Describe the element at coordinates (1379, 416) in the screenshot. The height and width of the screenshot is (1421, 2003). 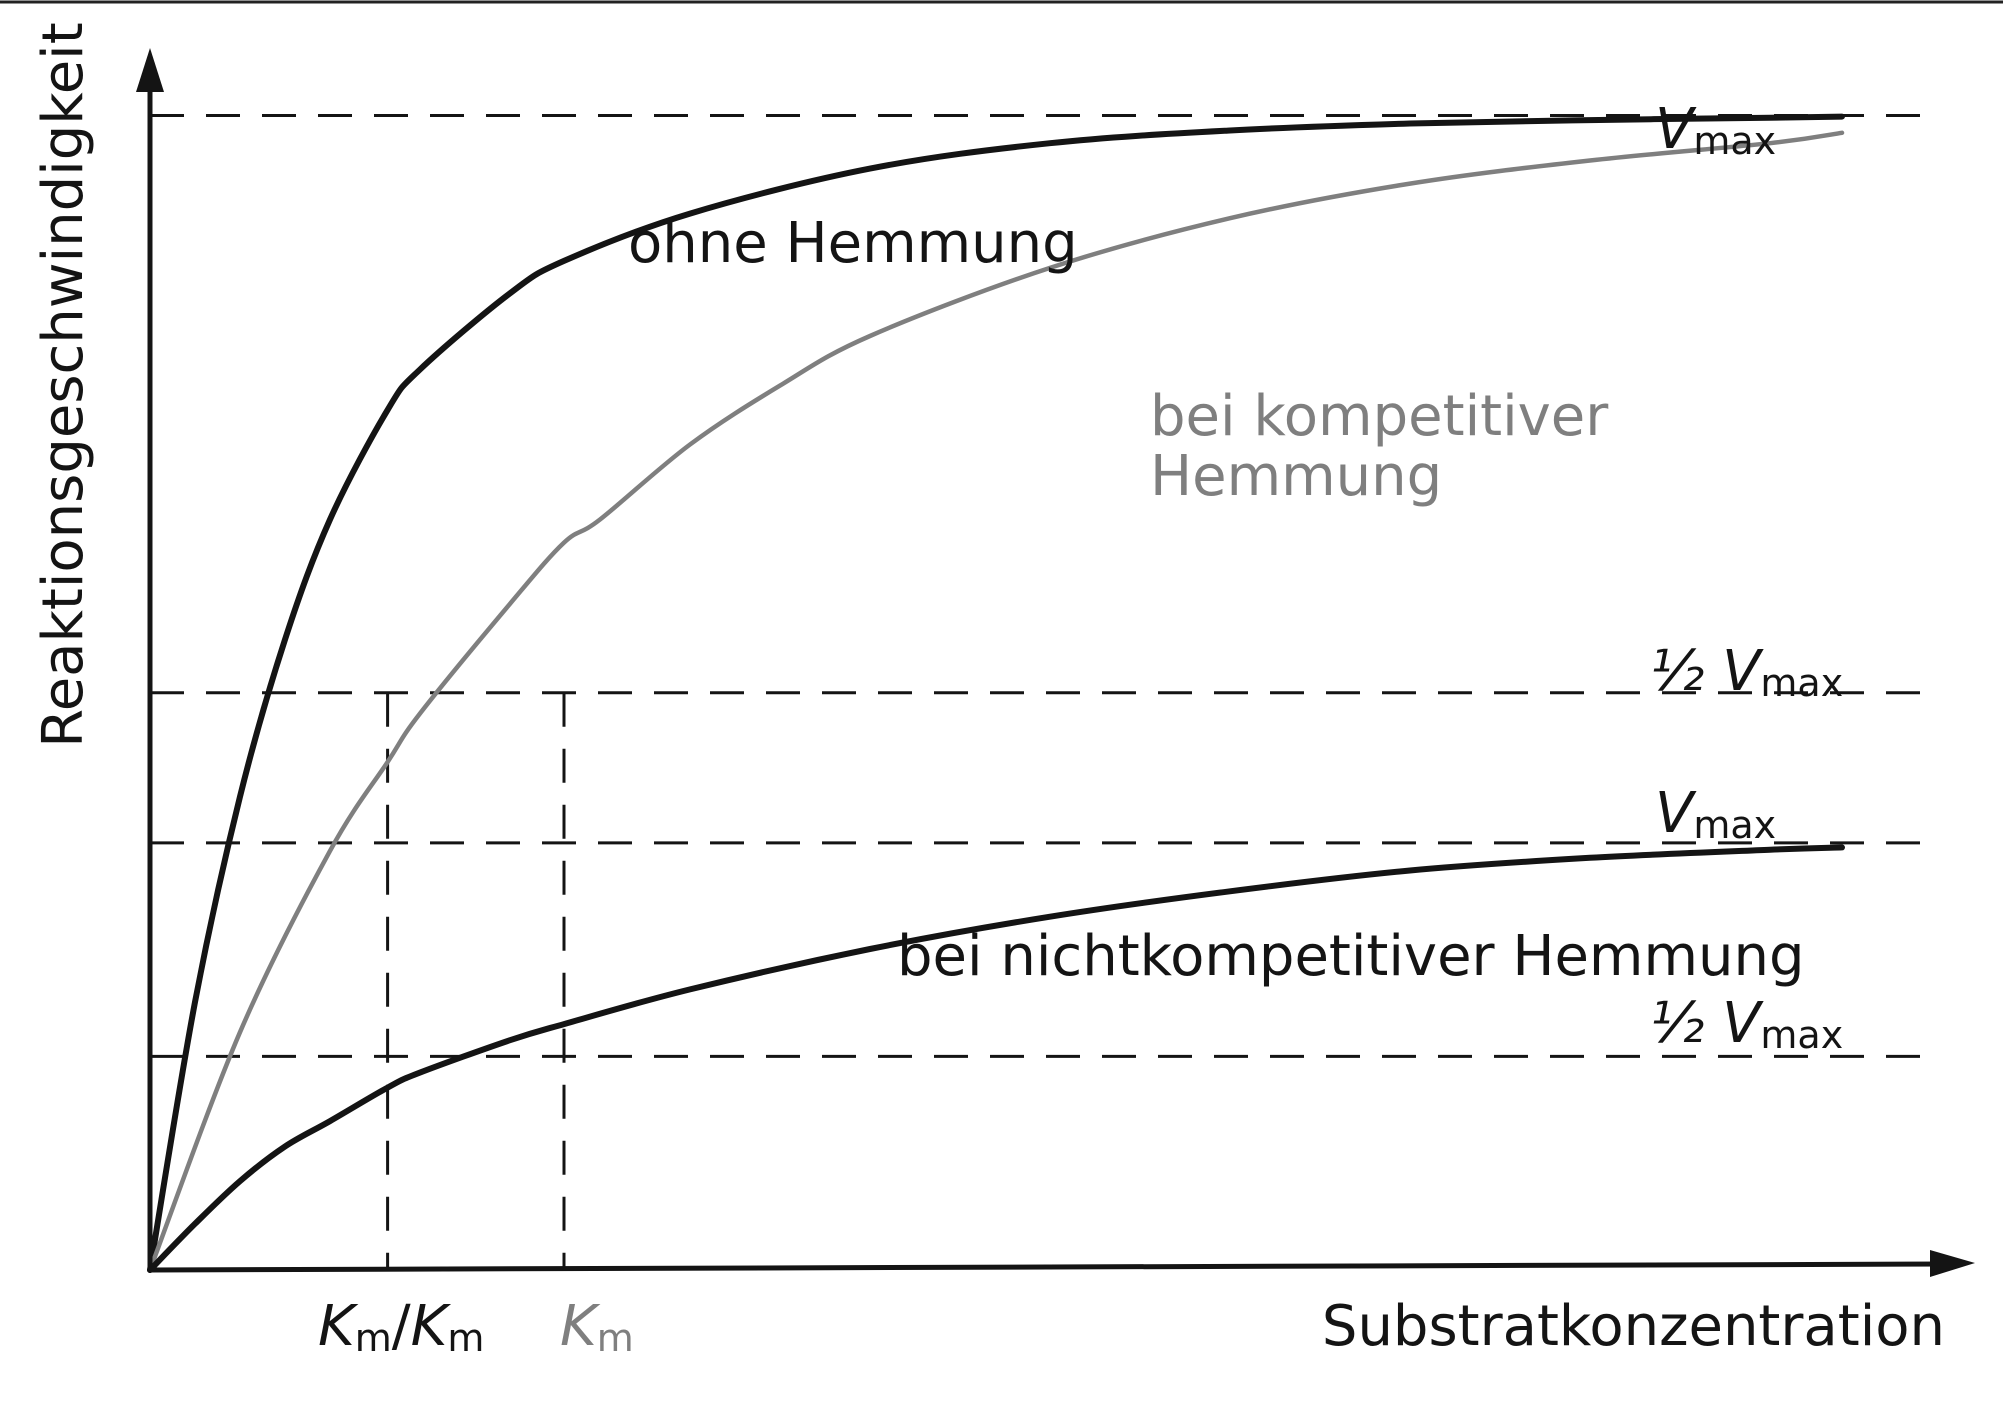
I see `series-label-kompetitiv-line1: bei kompetitiver` at that location.